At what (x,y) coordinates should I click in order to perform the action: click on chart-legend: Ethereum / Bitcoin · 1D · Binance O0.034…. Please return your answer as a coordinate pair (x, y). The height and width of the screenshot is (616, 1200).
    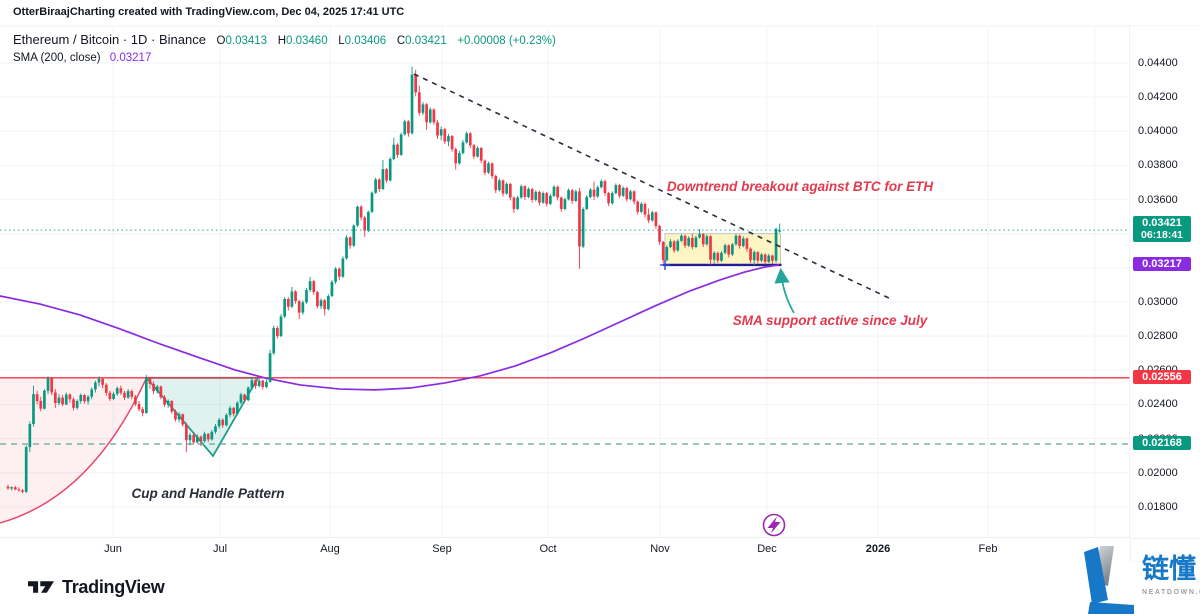
    Looking at the image, I should click on (284, 48).